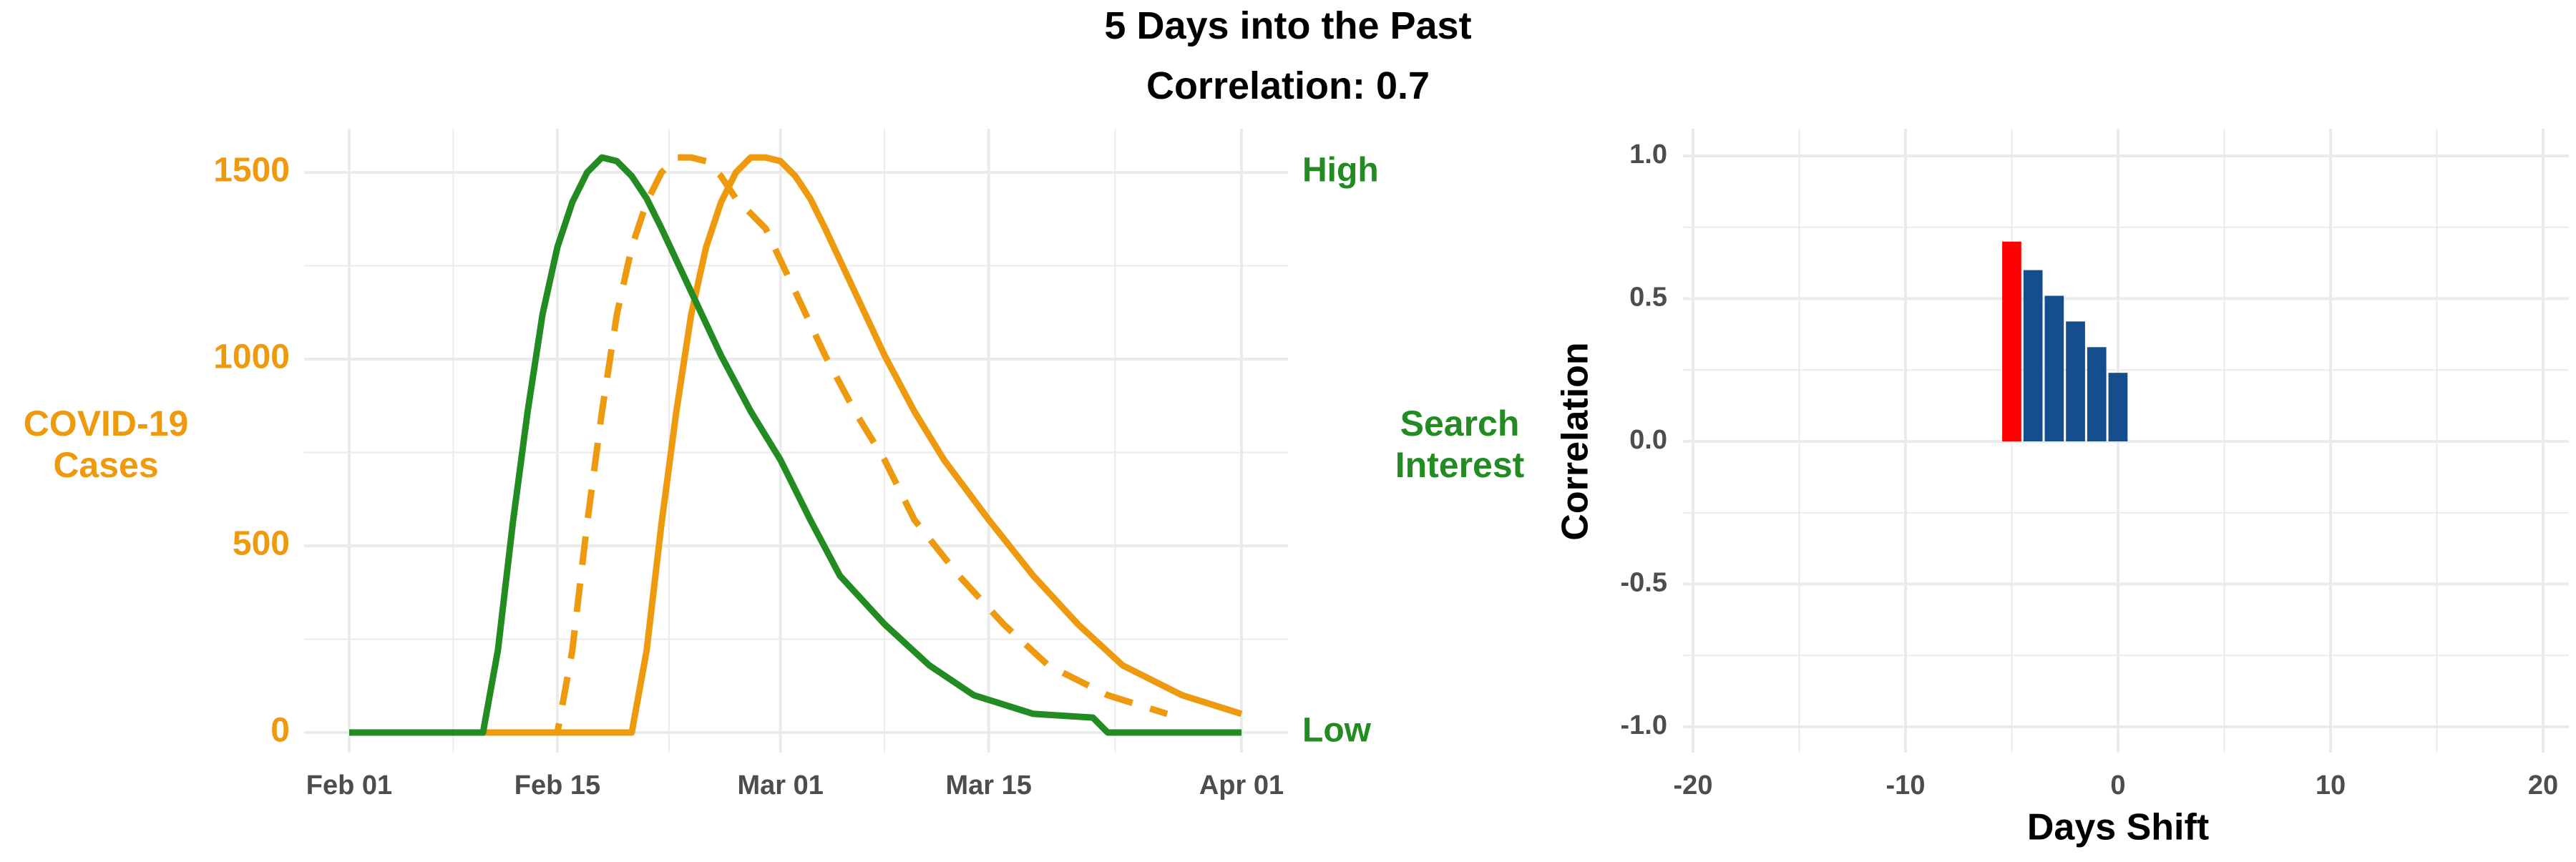  I want to click on figure-title: 5 Days into the Past, so click(1287, 26).